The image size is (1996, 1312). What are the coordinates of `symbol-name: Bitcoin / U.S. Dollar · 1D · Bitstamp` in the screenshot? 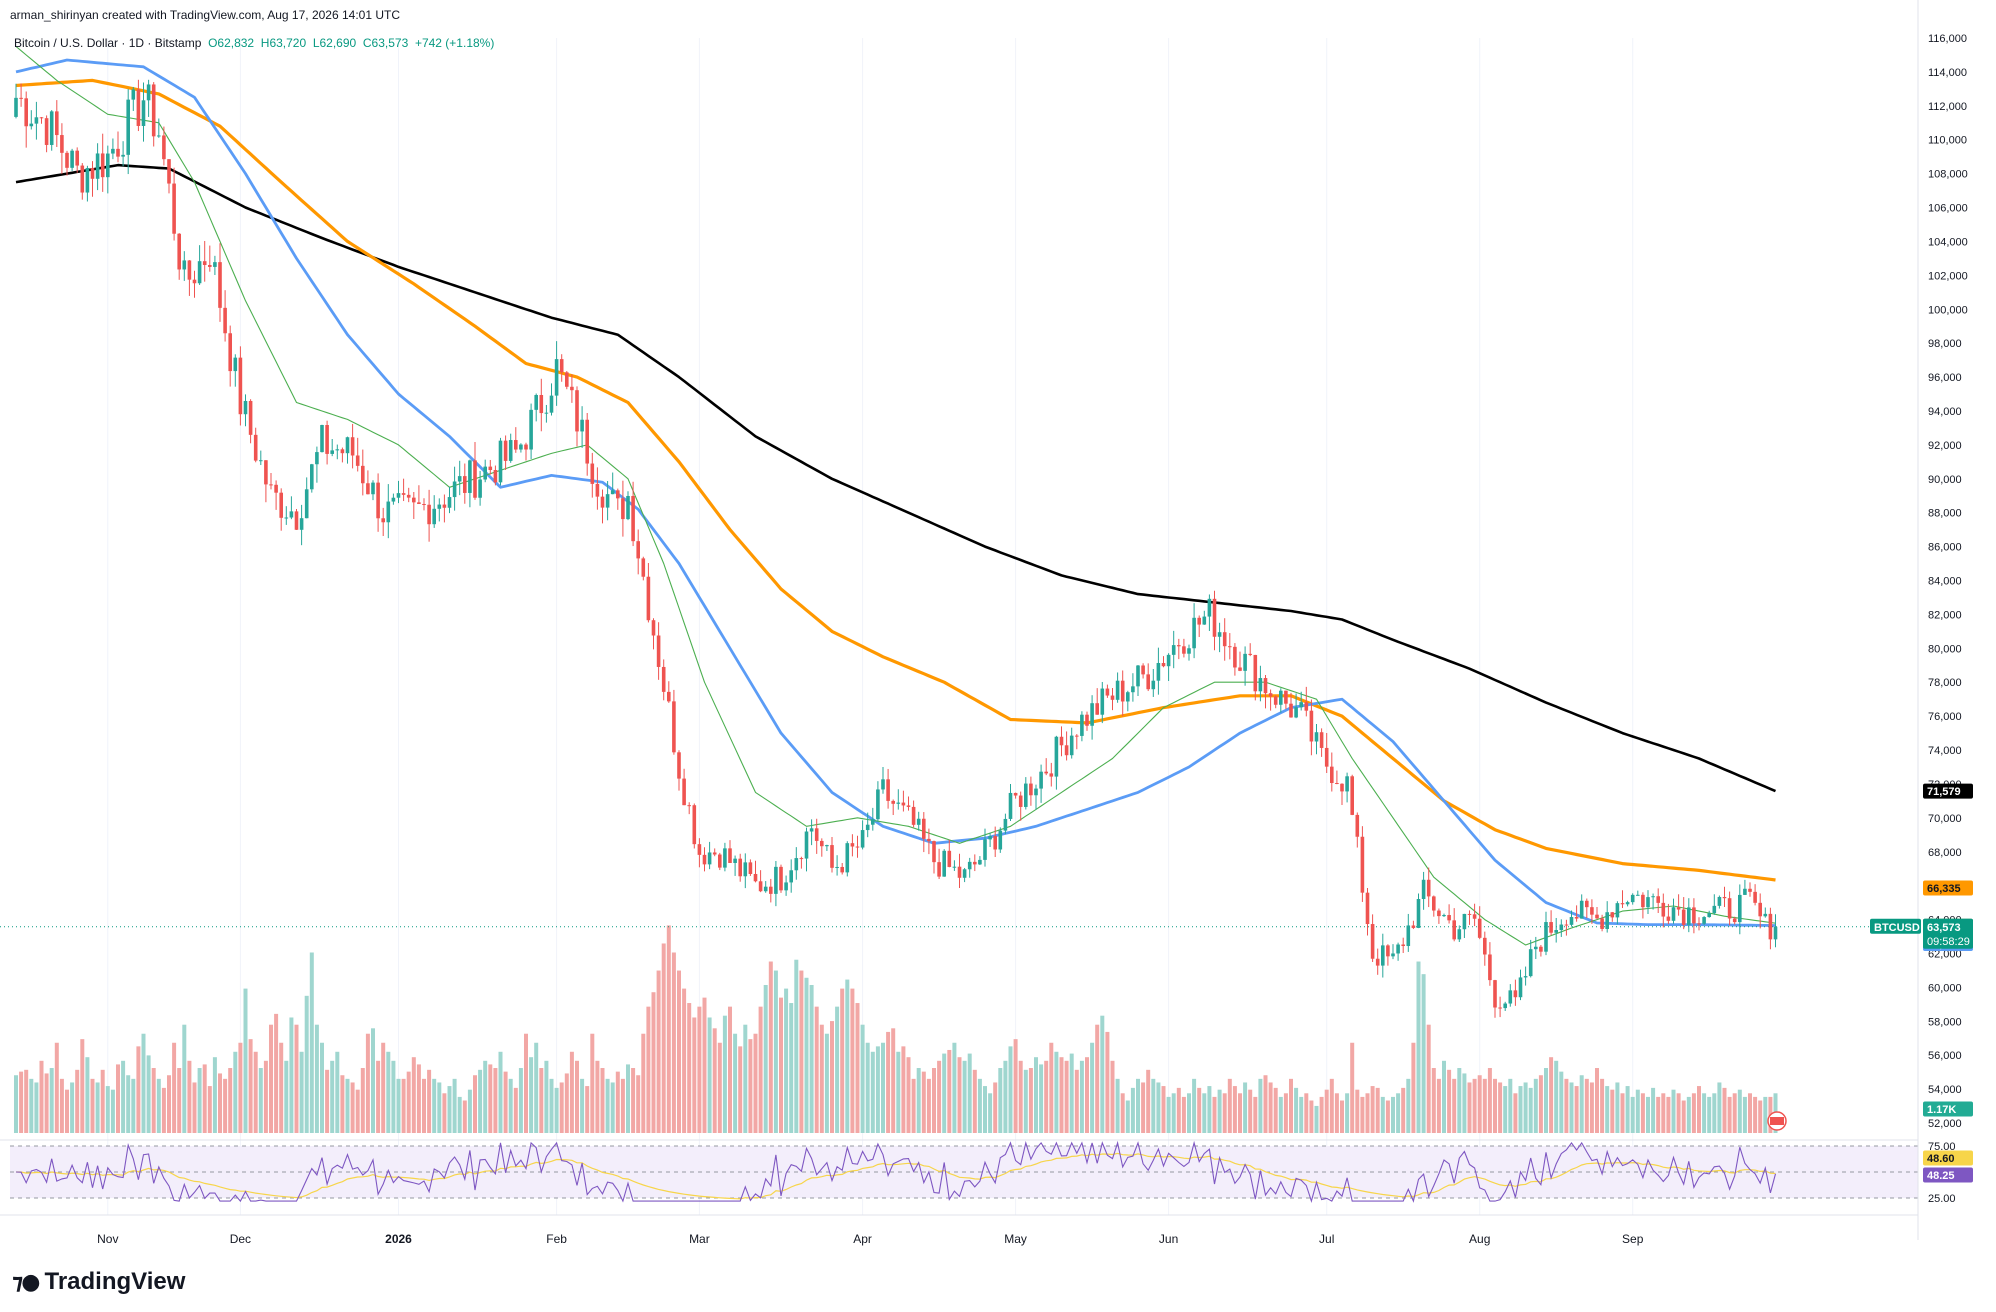 It's located at (108, 43).